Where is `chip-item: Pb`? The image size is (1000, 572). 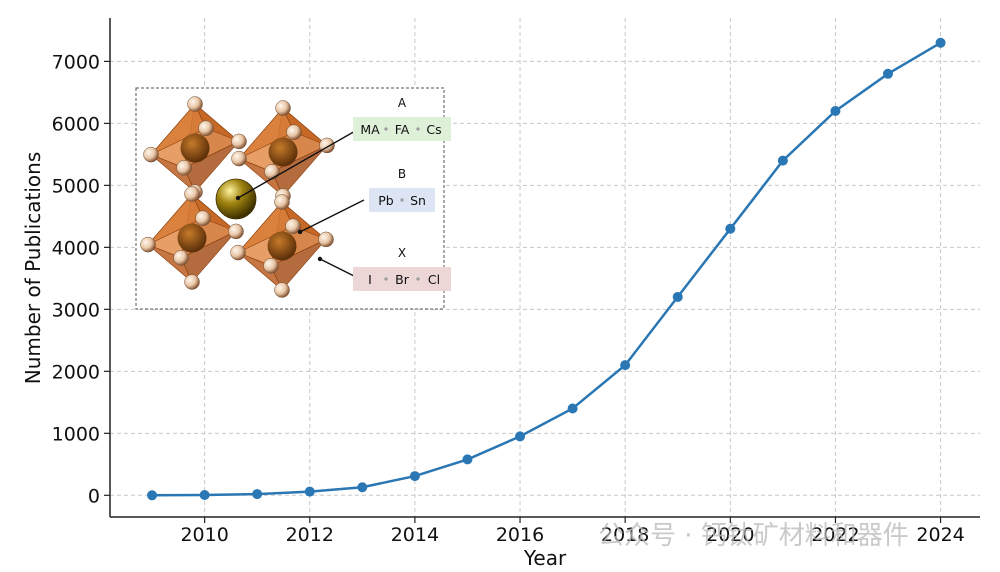
chip-item: Pb is located at coordinates (386, 200).